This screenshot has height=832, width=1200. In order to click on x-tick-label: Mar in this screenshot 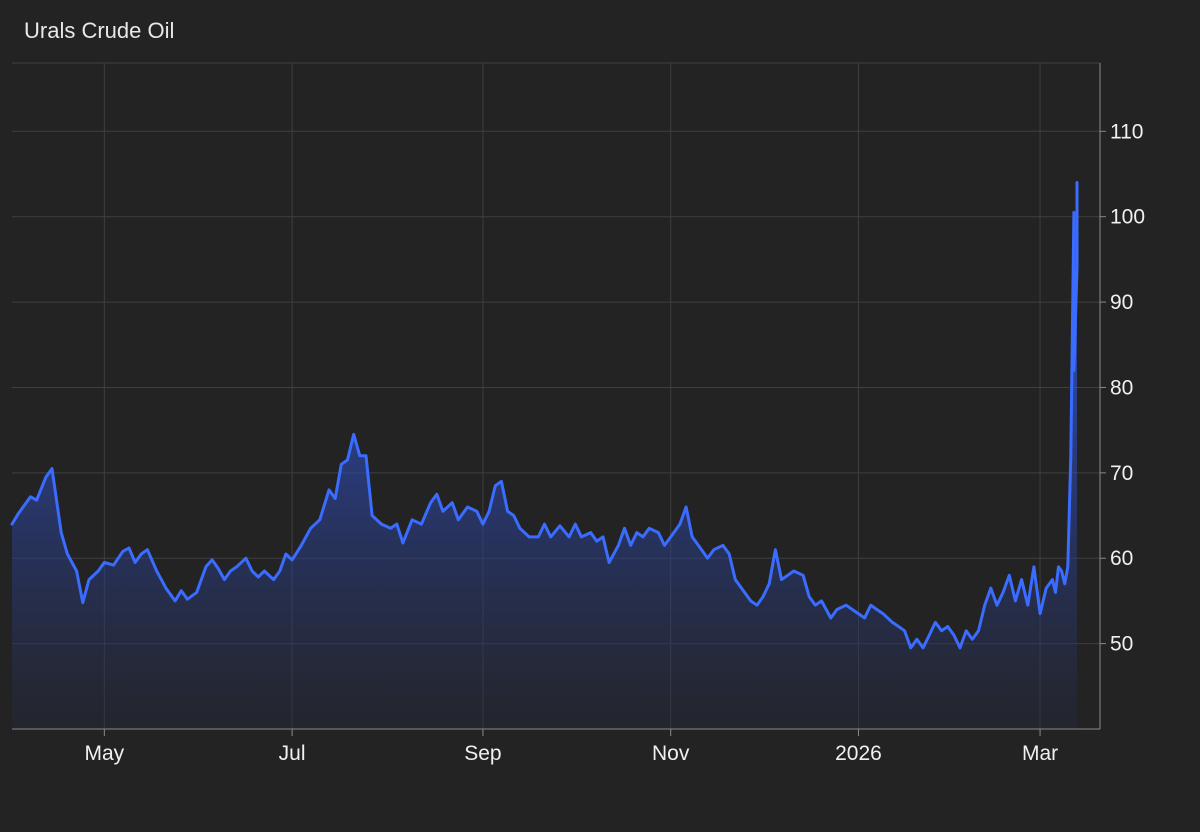, I will do `click(1040, 753)`.